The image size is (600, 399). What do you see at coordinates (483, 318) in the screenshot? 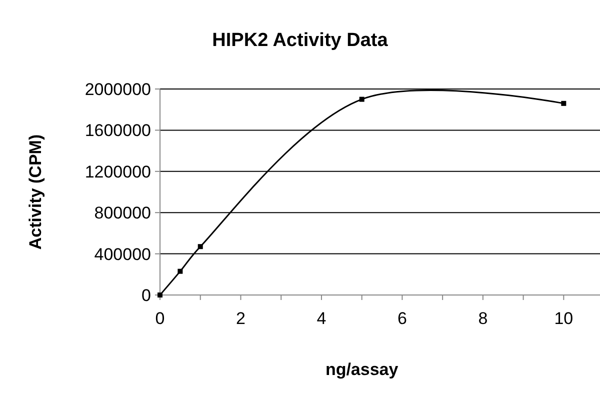
I see `x-tick-label: 8` at bounding box center [483, 318].